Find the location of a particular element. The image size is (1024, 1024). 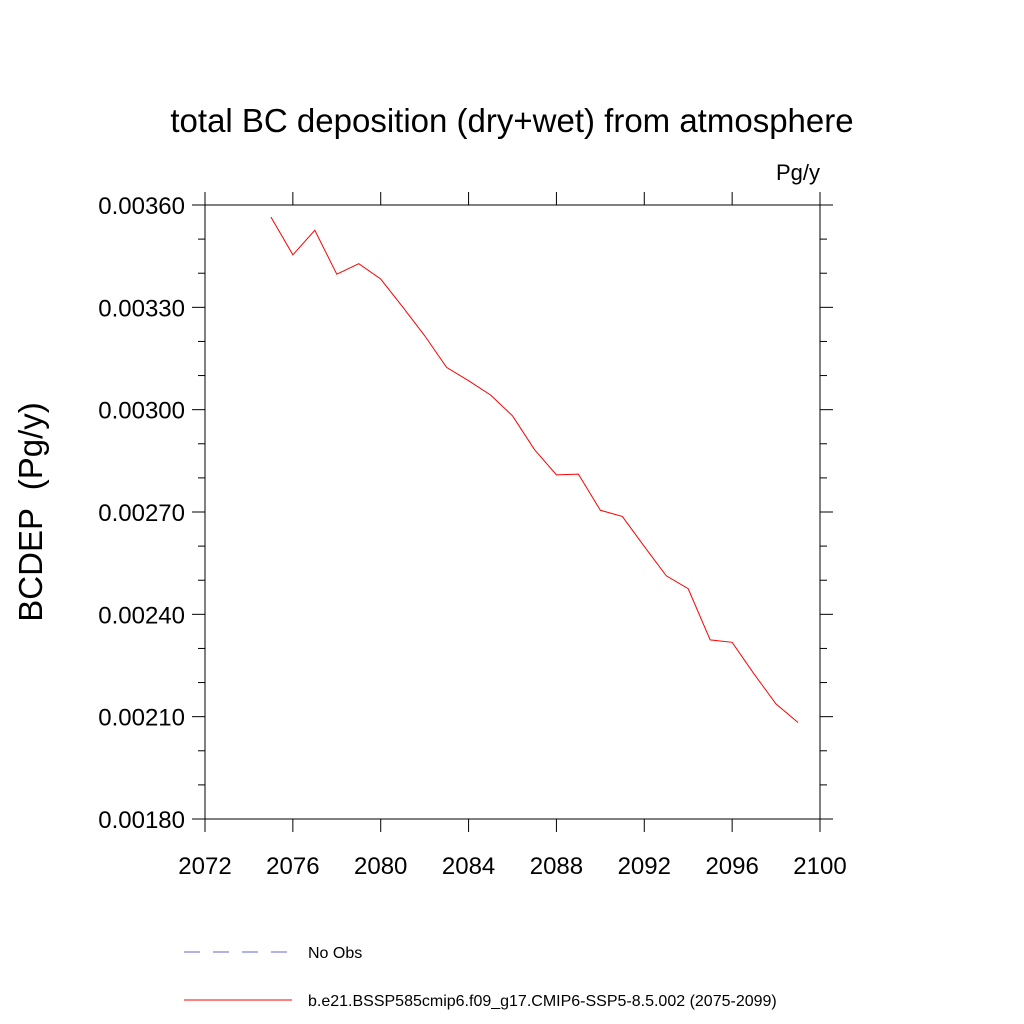

x-tick-label: 2076 is located at coordinates (292, 866).